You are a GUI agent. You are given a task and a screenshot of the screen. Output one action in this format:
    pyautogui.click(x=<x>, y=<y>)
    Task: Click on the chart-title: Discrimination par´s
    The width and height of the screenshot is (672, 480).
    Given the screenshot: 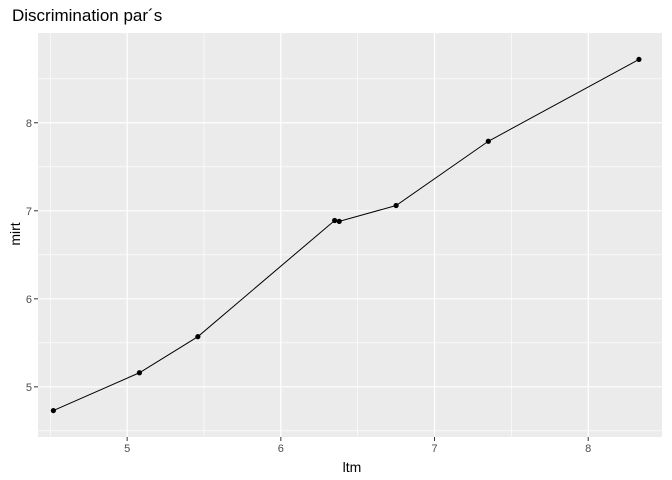 What is the action you would take?
    pyautogui.click(x=87, y=15)
    